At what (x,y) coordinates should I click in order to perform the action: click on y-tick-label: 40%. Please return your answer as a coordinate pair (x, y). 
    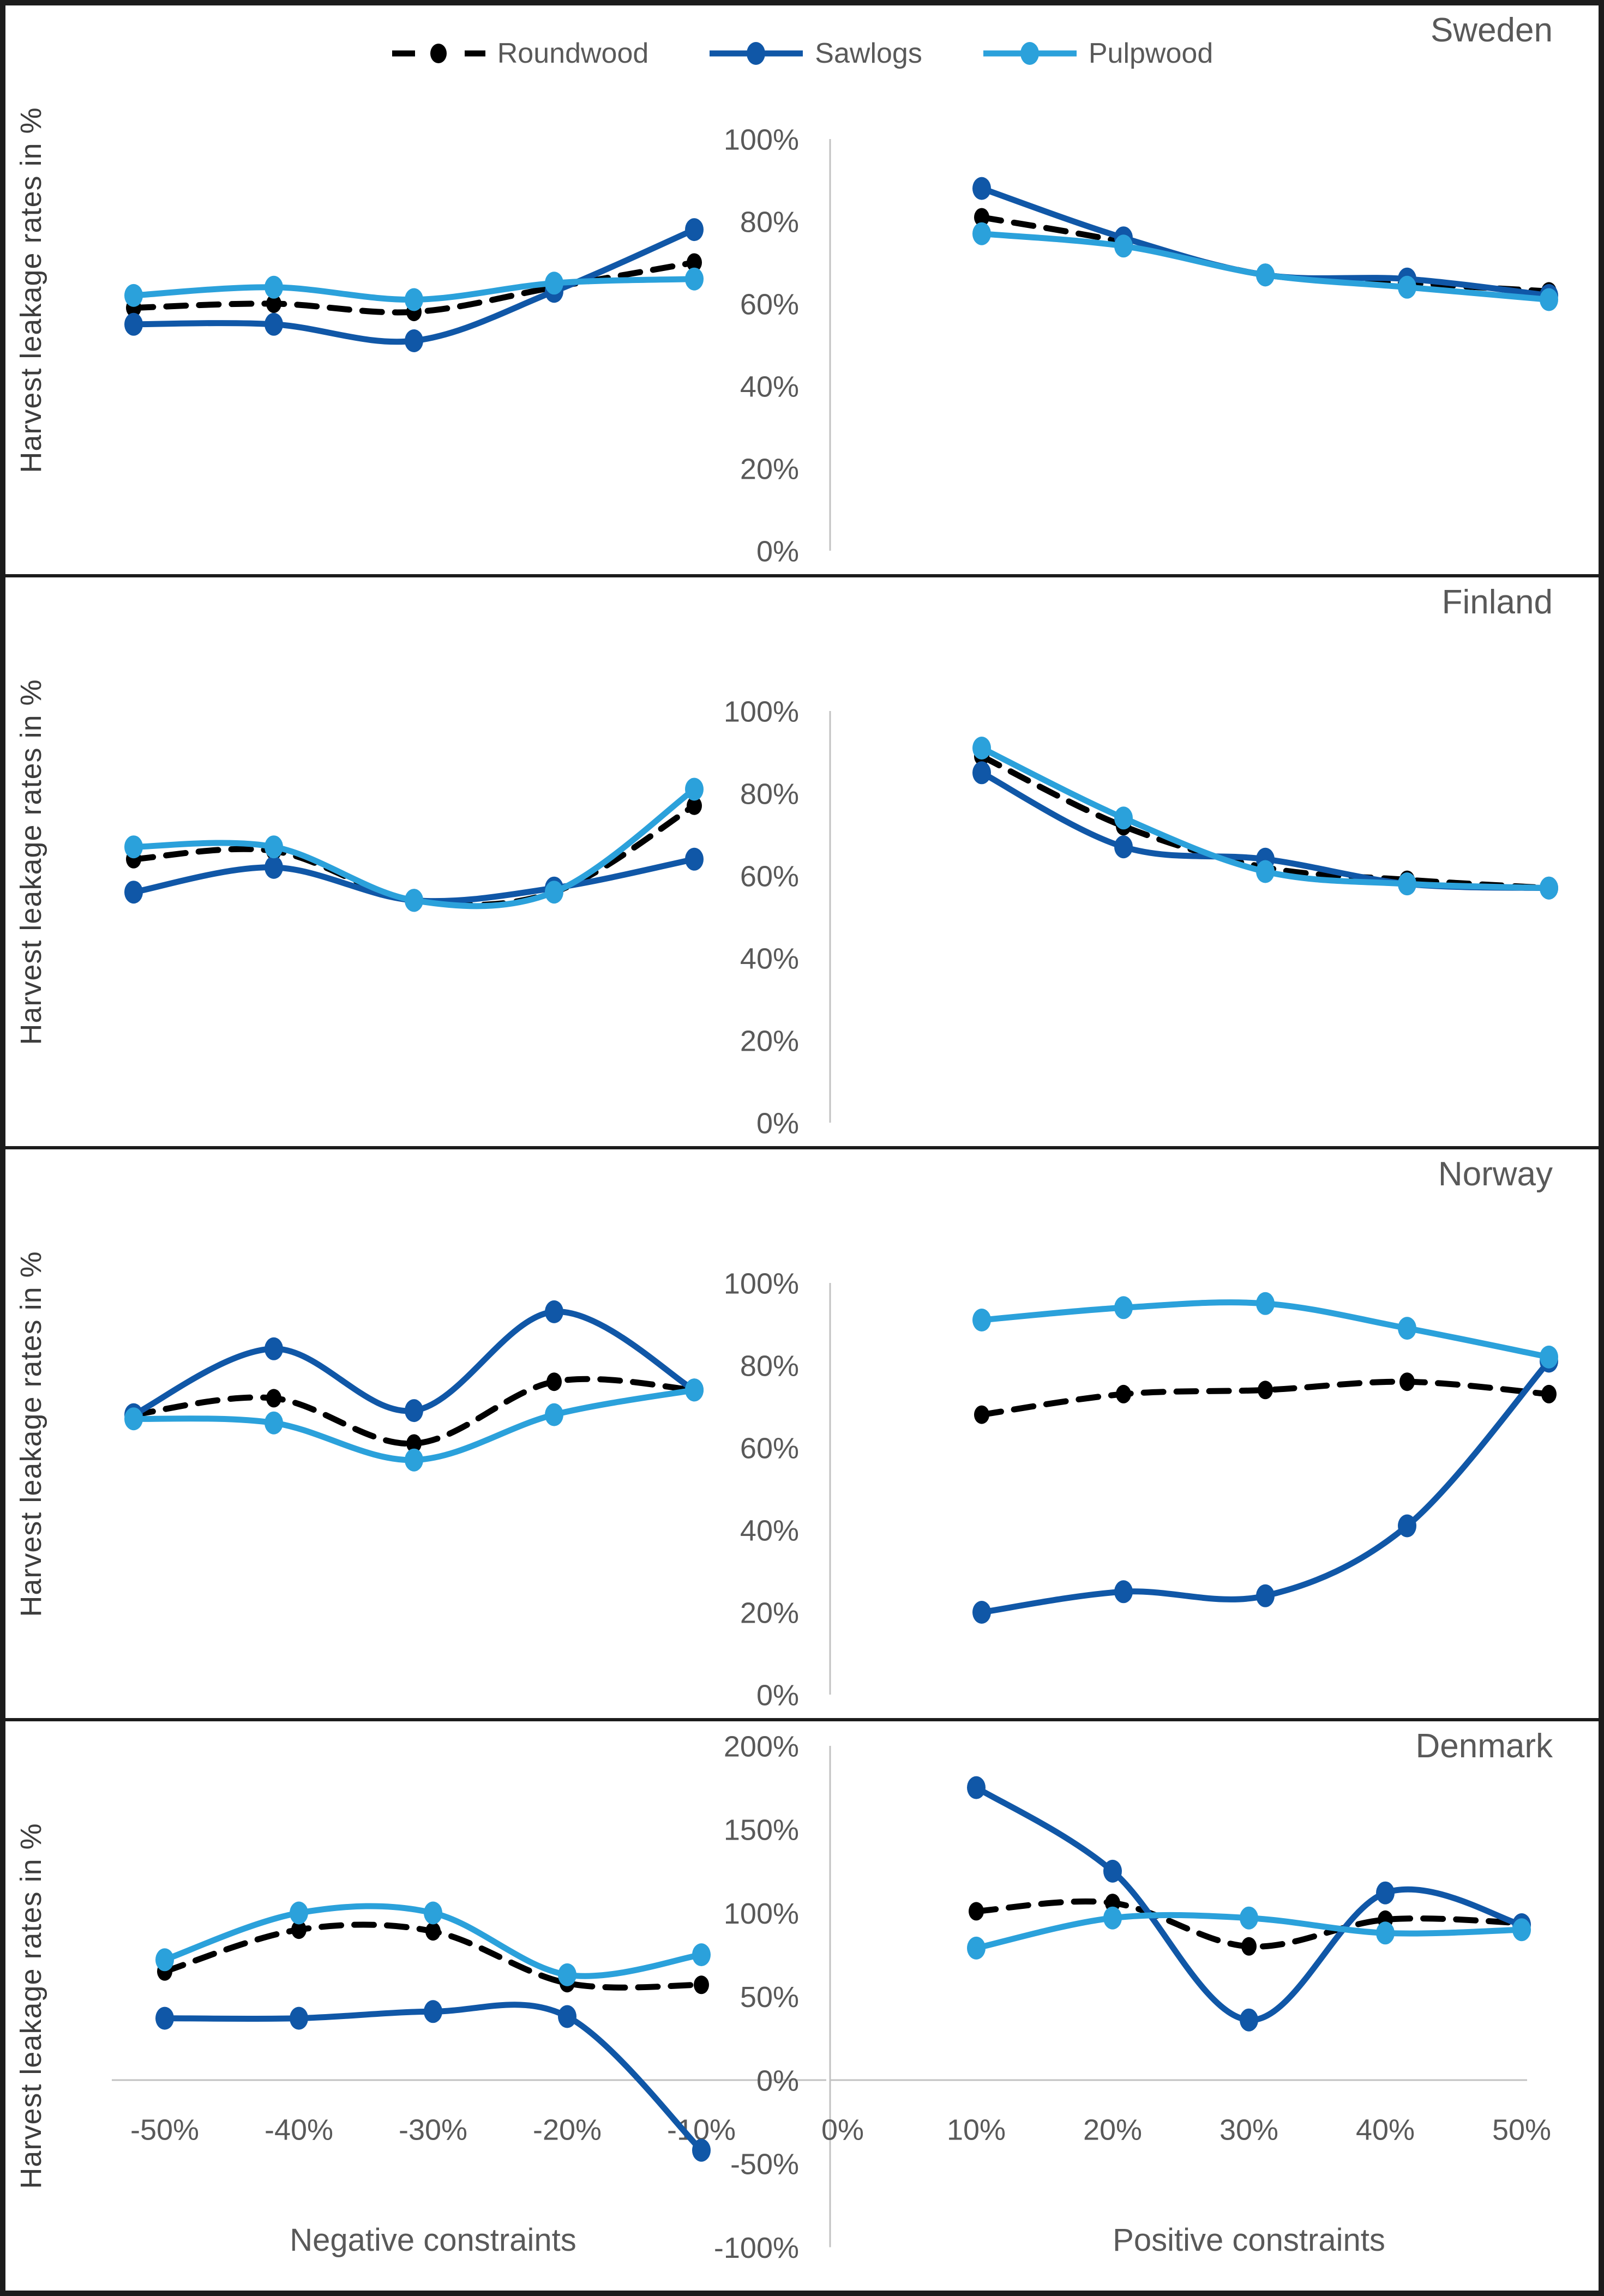
    Looking at the image, I should click on (770, 959).